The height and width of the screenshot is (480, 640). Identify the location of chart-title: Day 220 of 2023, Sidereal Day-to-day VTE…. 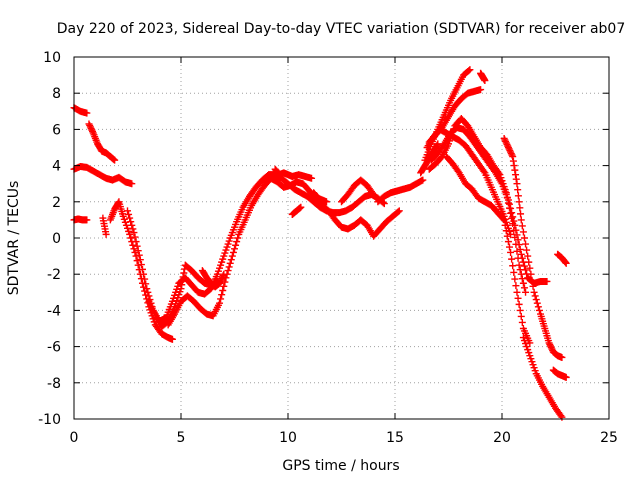
(341, 29).